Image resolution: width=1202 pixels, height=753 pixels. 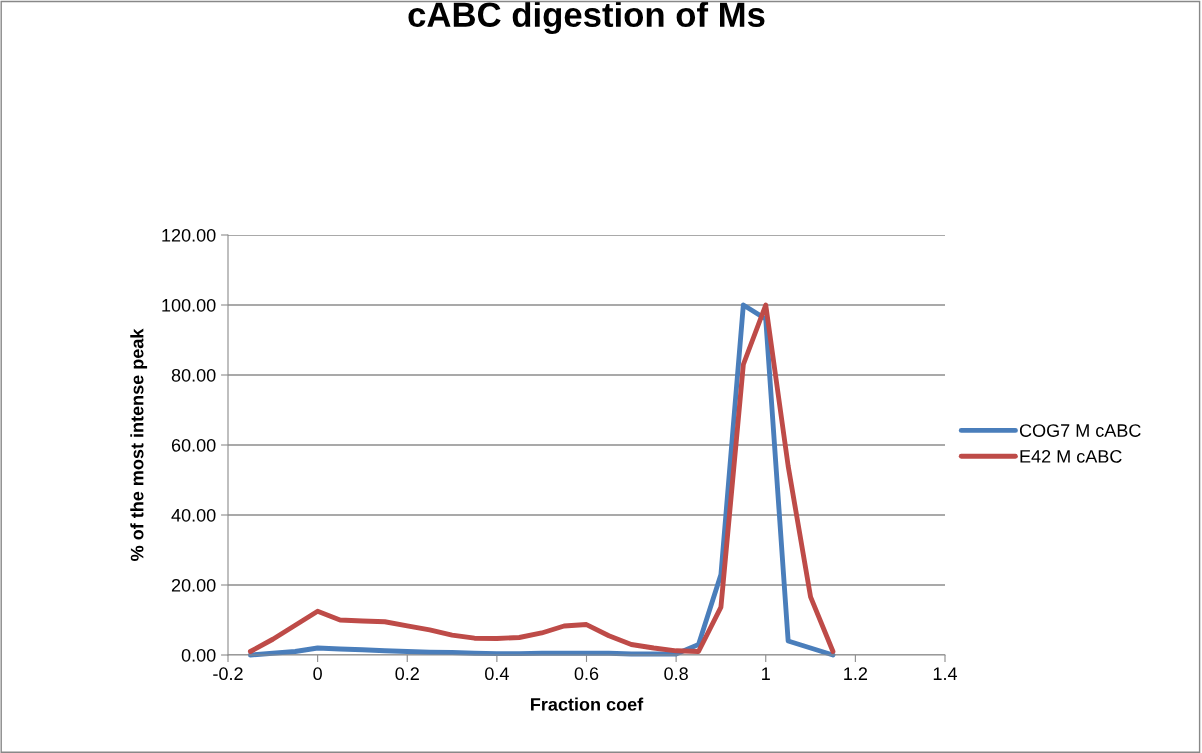 What do you see at coordinates (189, 235) in the screenshot?
I see `y-tick-label: 120.00` at bounding box center [189, 235].